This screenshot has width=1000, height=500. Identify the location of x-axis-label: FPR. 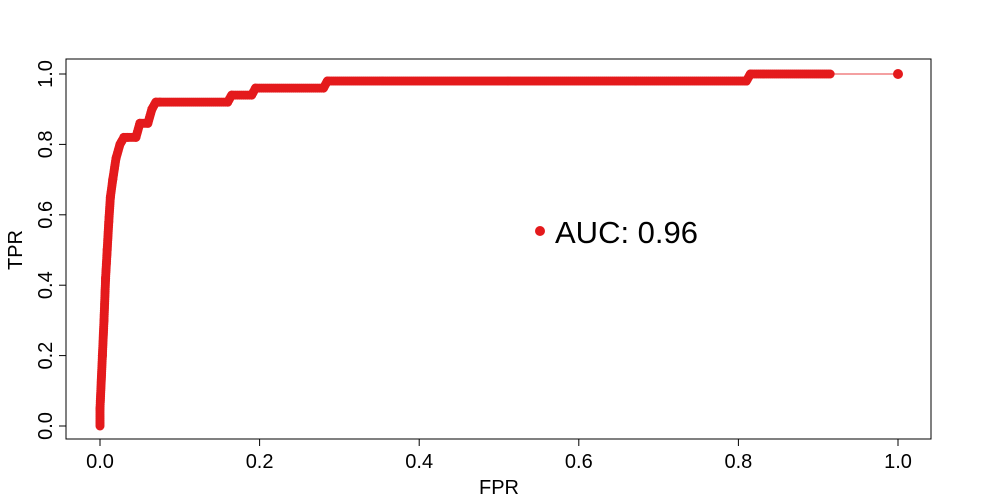
(499, 488).